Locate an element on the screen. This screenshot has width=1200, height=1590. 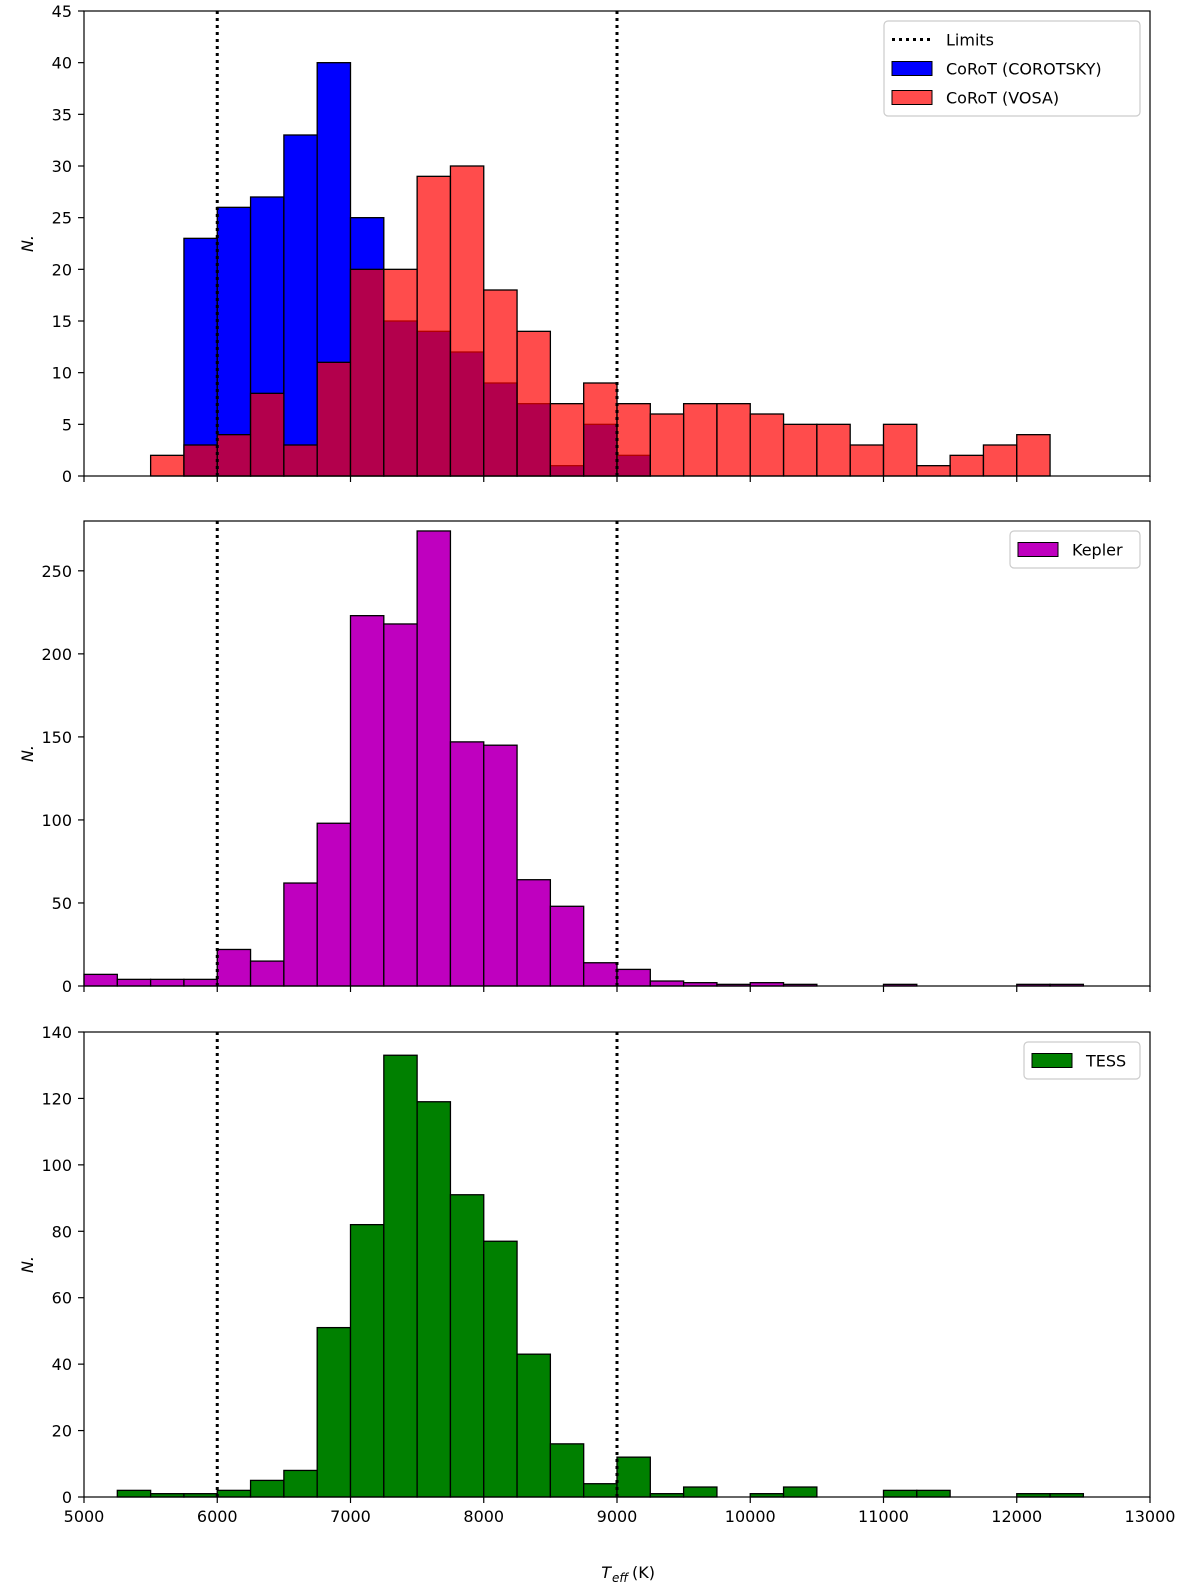
y-tick-label: 140 is located at coordinates (56, 1032).